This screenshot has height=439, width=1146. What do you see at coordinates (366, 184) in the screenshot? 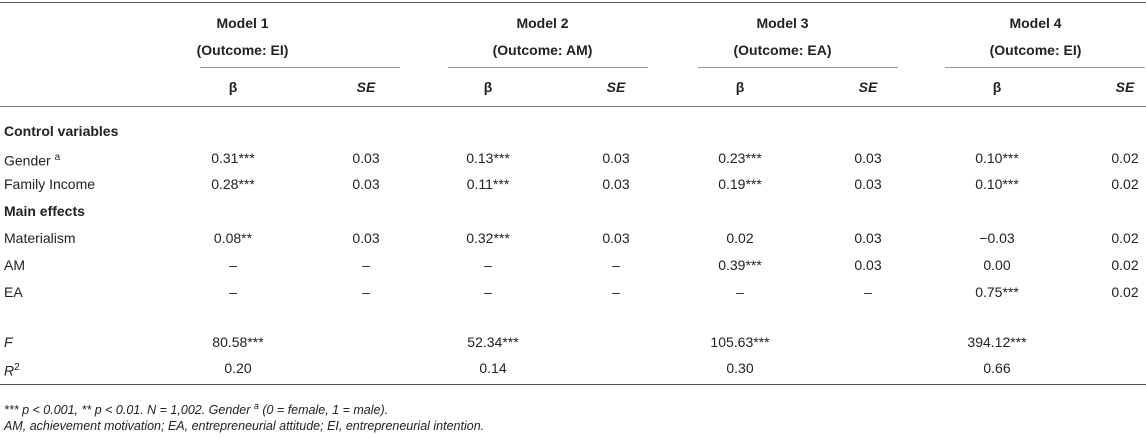
I see `income-m1-se: 0.03` at bounding box center [366, 184].